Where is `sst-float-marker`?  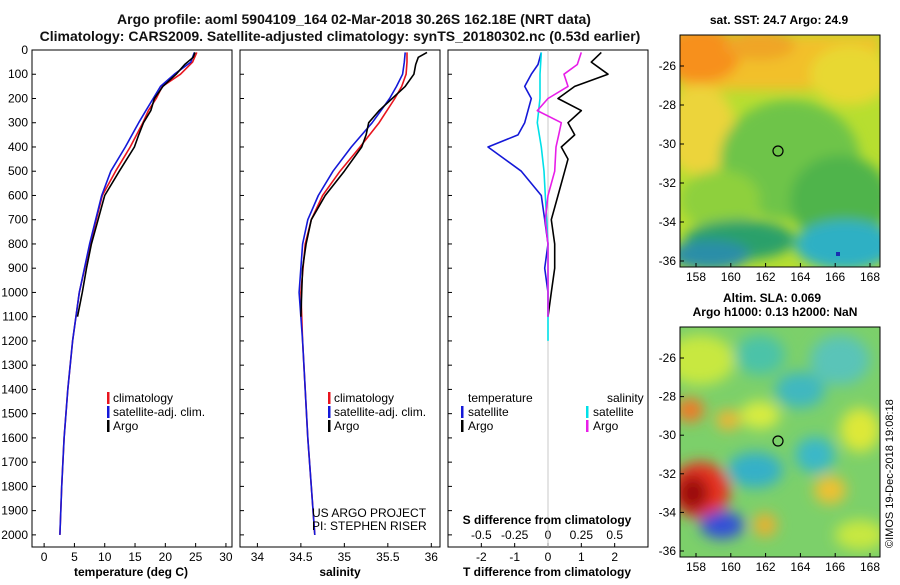 sst-float-marker is located at coordinates (778, 151).